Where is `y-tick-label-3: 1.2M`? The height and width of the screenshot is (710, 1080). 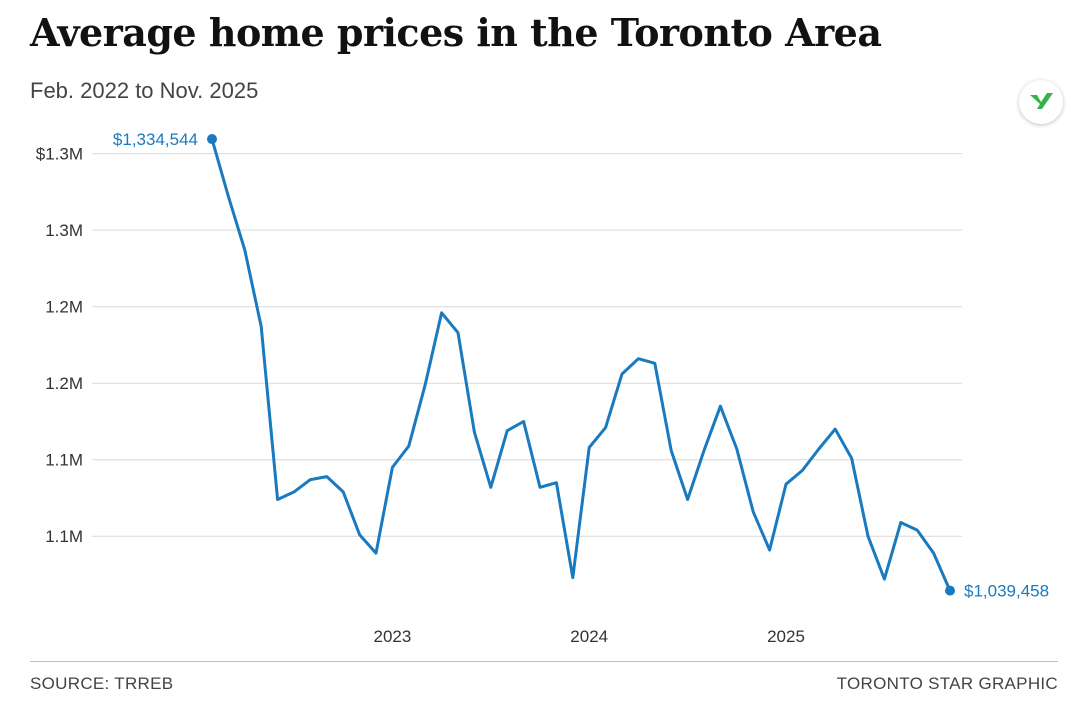 y-tick-label-3: 1.2M is located at coordinates (64, 307).